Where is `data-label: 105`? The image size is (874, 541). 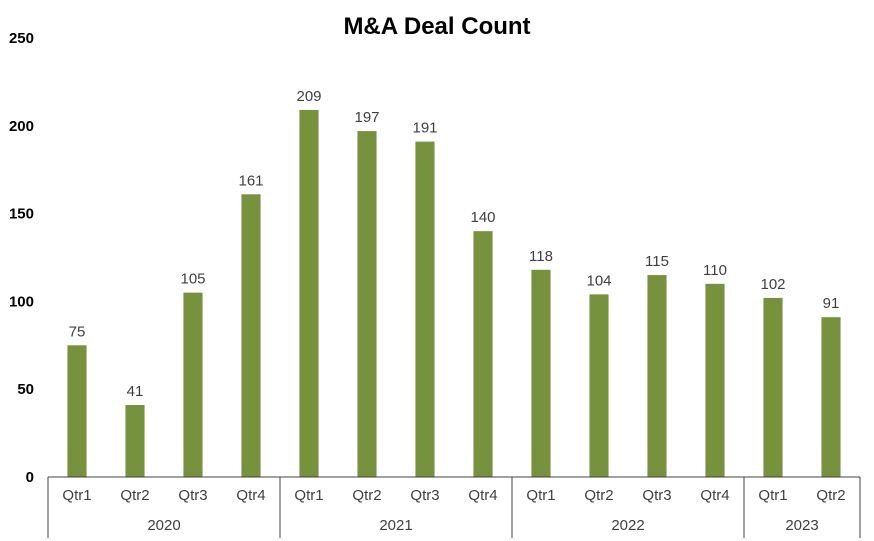 data-label: 105 is located at coordinates (192, 279).